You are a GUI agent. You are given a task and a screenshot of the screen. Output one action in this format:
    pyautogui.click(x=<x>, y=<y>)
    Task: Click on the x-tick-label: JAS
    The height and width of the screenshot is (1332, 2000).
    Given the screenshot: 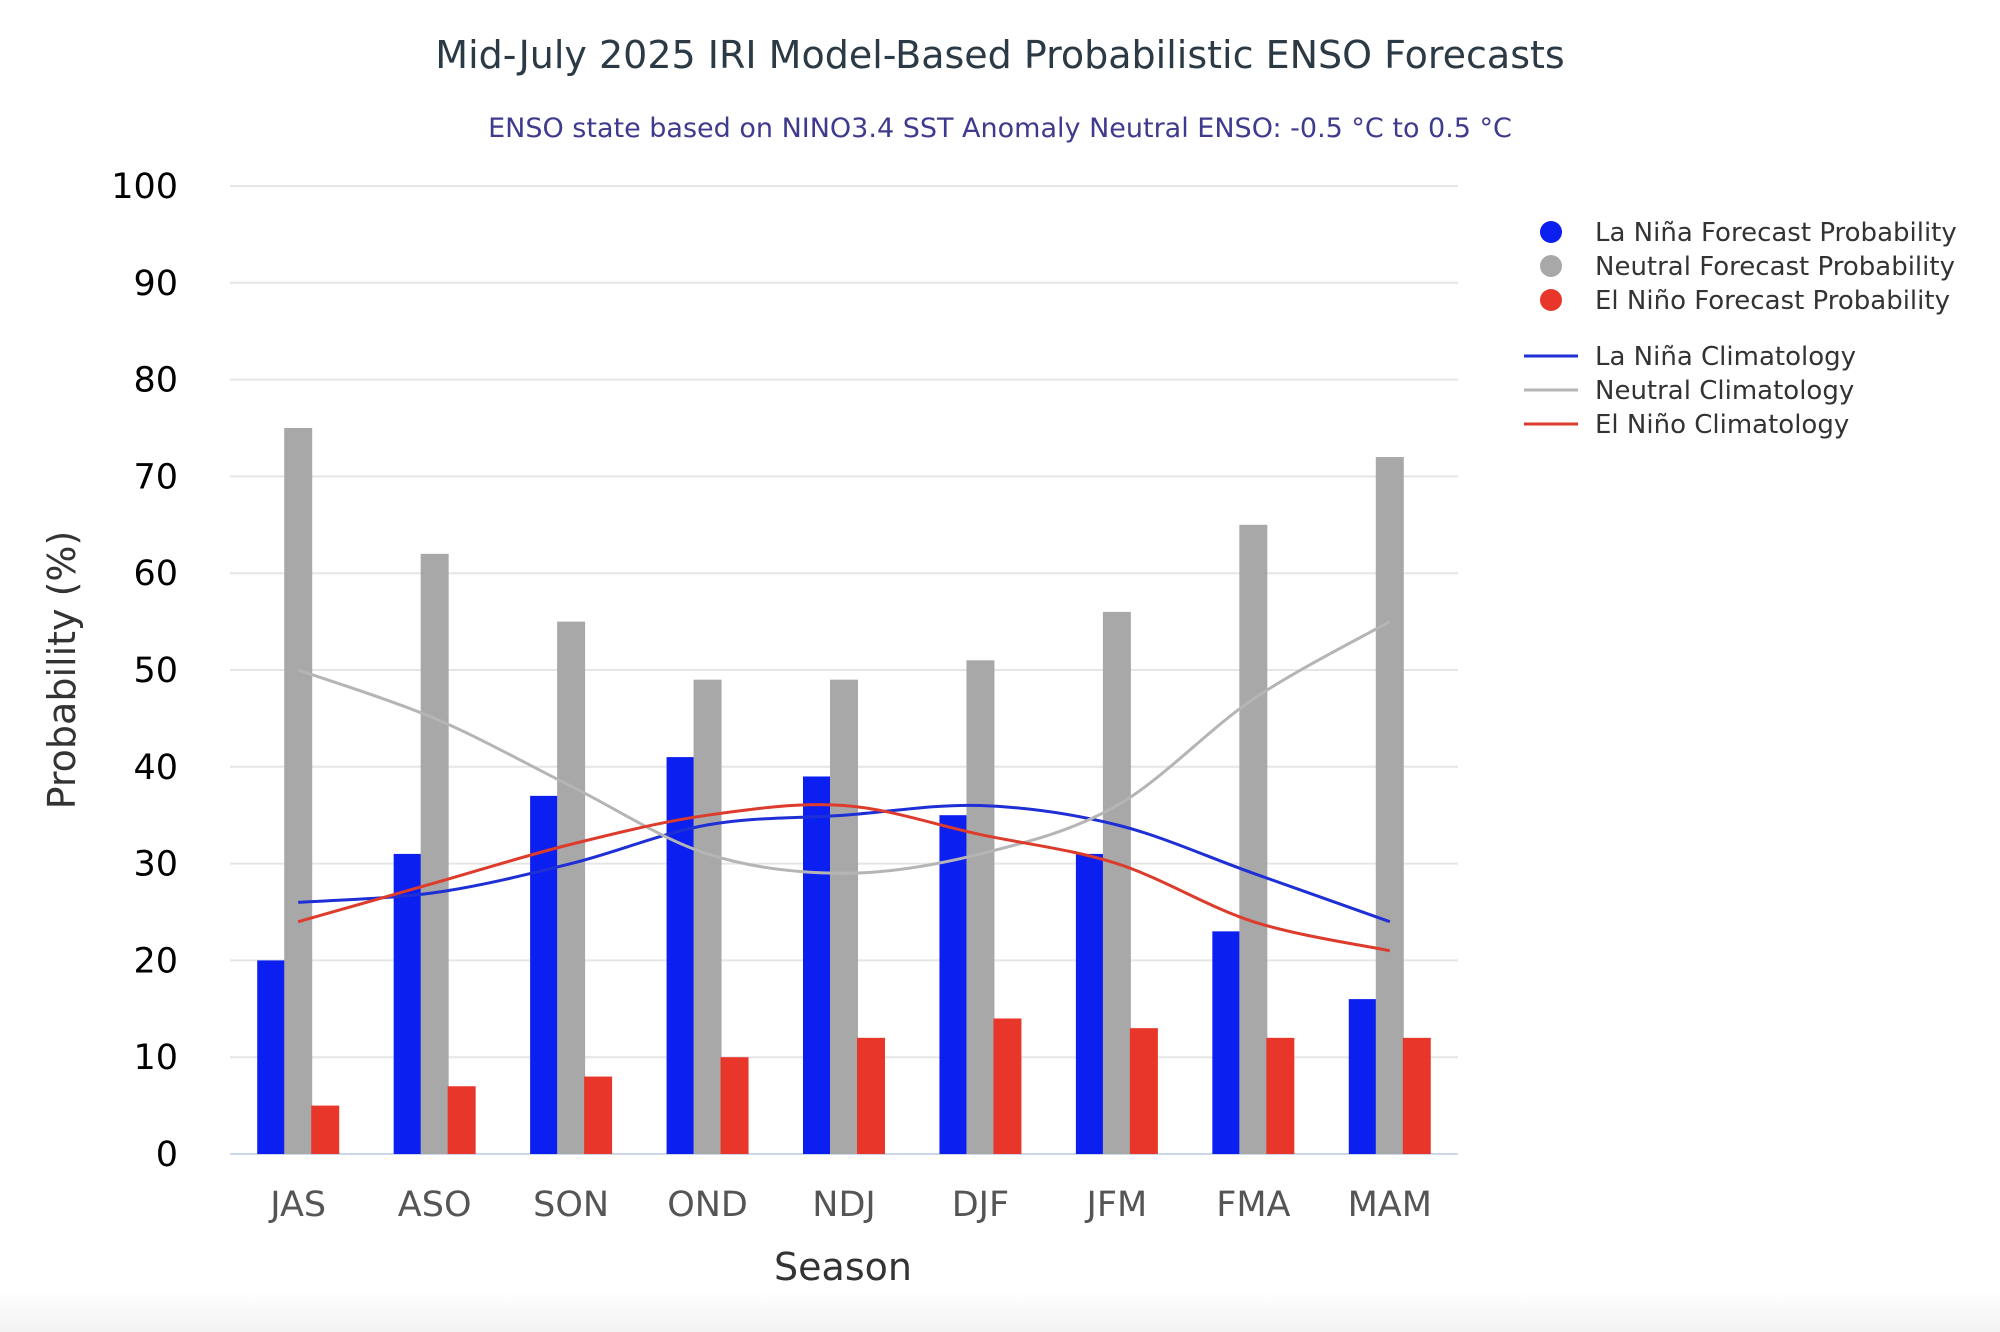 What is the action you would take?
    pyautogui.click(x=297, y=1205)
    